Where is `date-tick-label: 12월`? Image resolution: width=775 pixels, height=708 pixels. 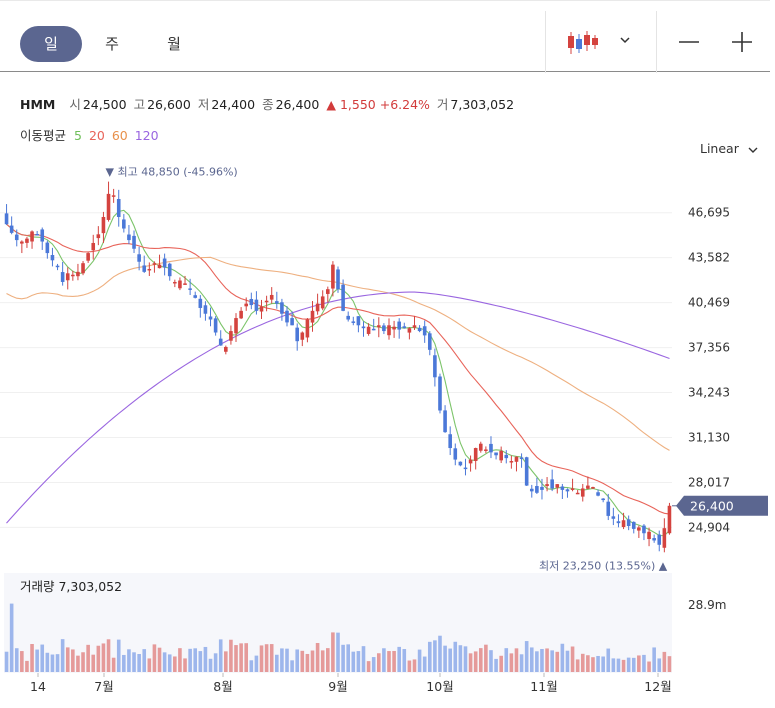 date-tick-label: 12월 is located at coordinates (657, 686).